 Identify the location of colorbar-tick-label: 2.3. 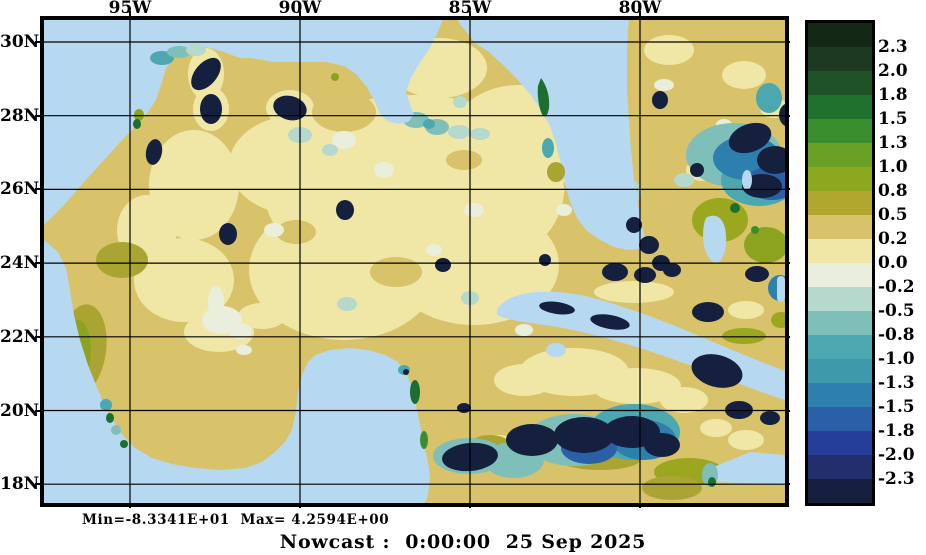
(893, 47).